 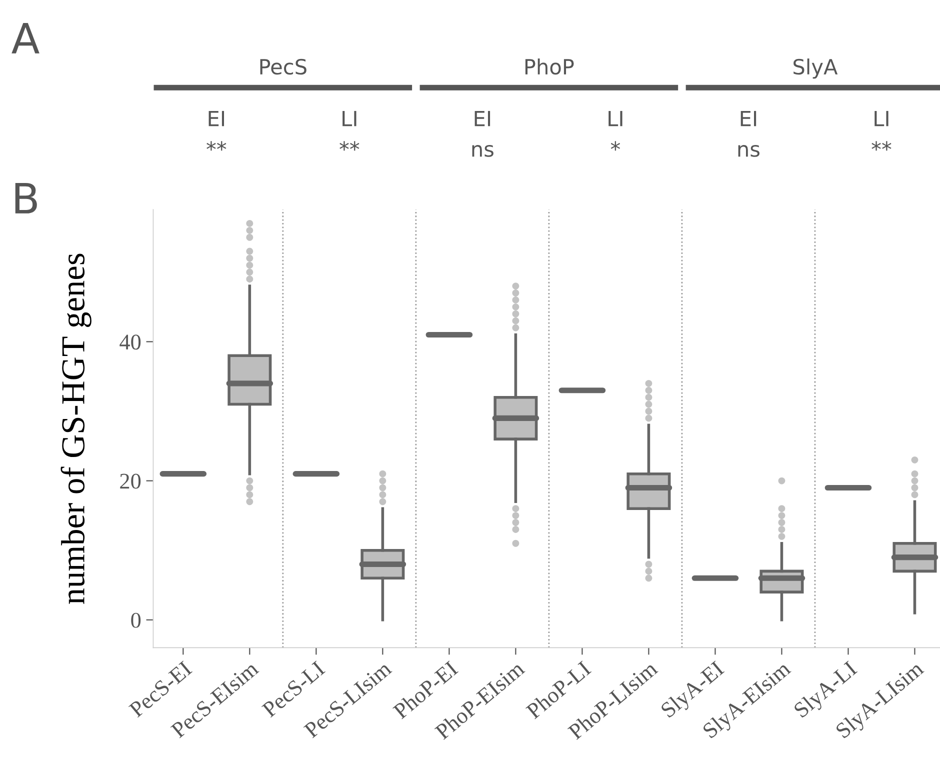 I want to click on y-tick-label: 0, so click(x=136, y=620).